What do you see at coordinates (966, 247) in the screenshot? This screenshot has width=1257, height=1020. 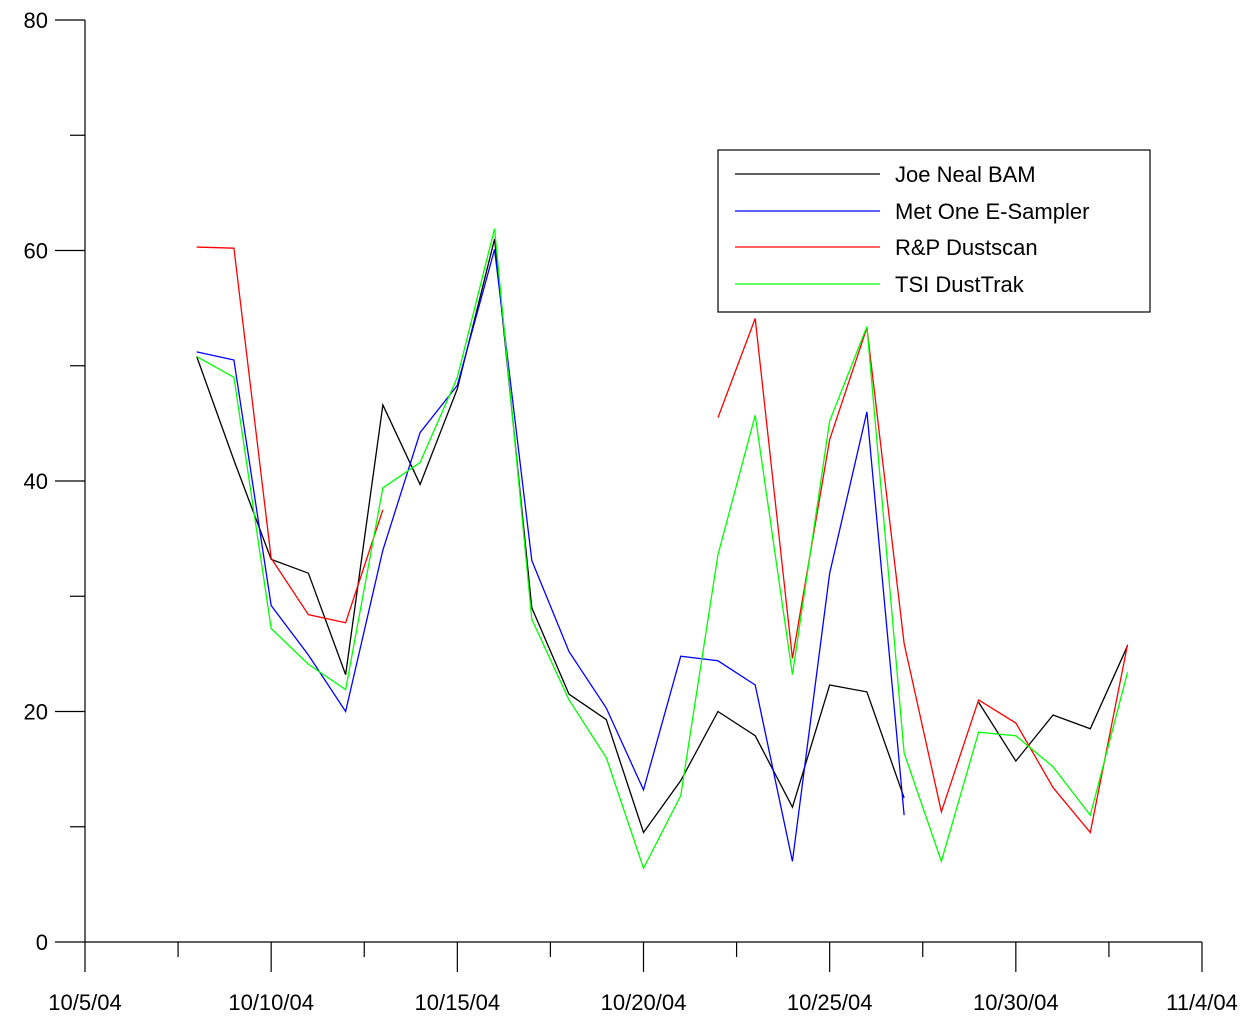 I see `legend-label: R&P Dustscan` at bounding box center [966, 247].